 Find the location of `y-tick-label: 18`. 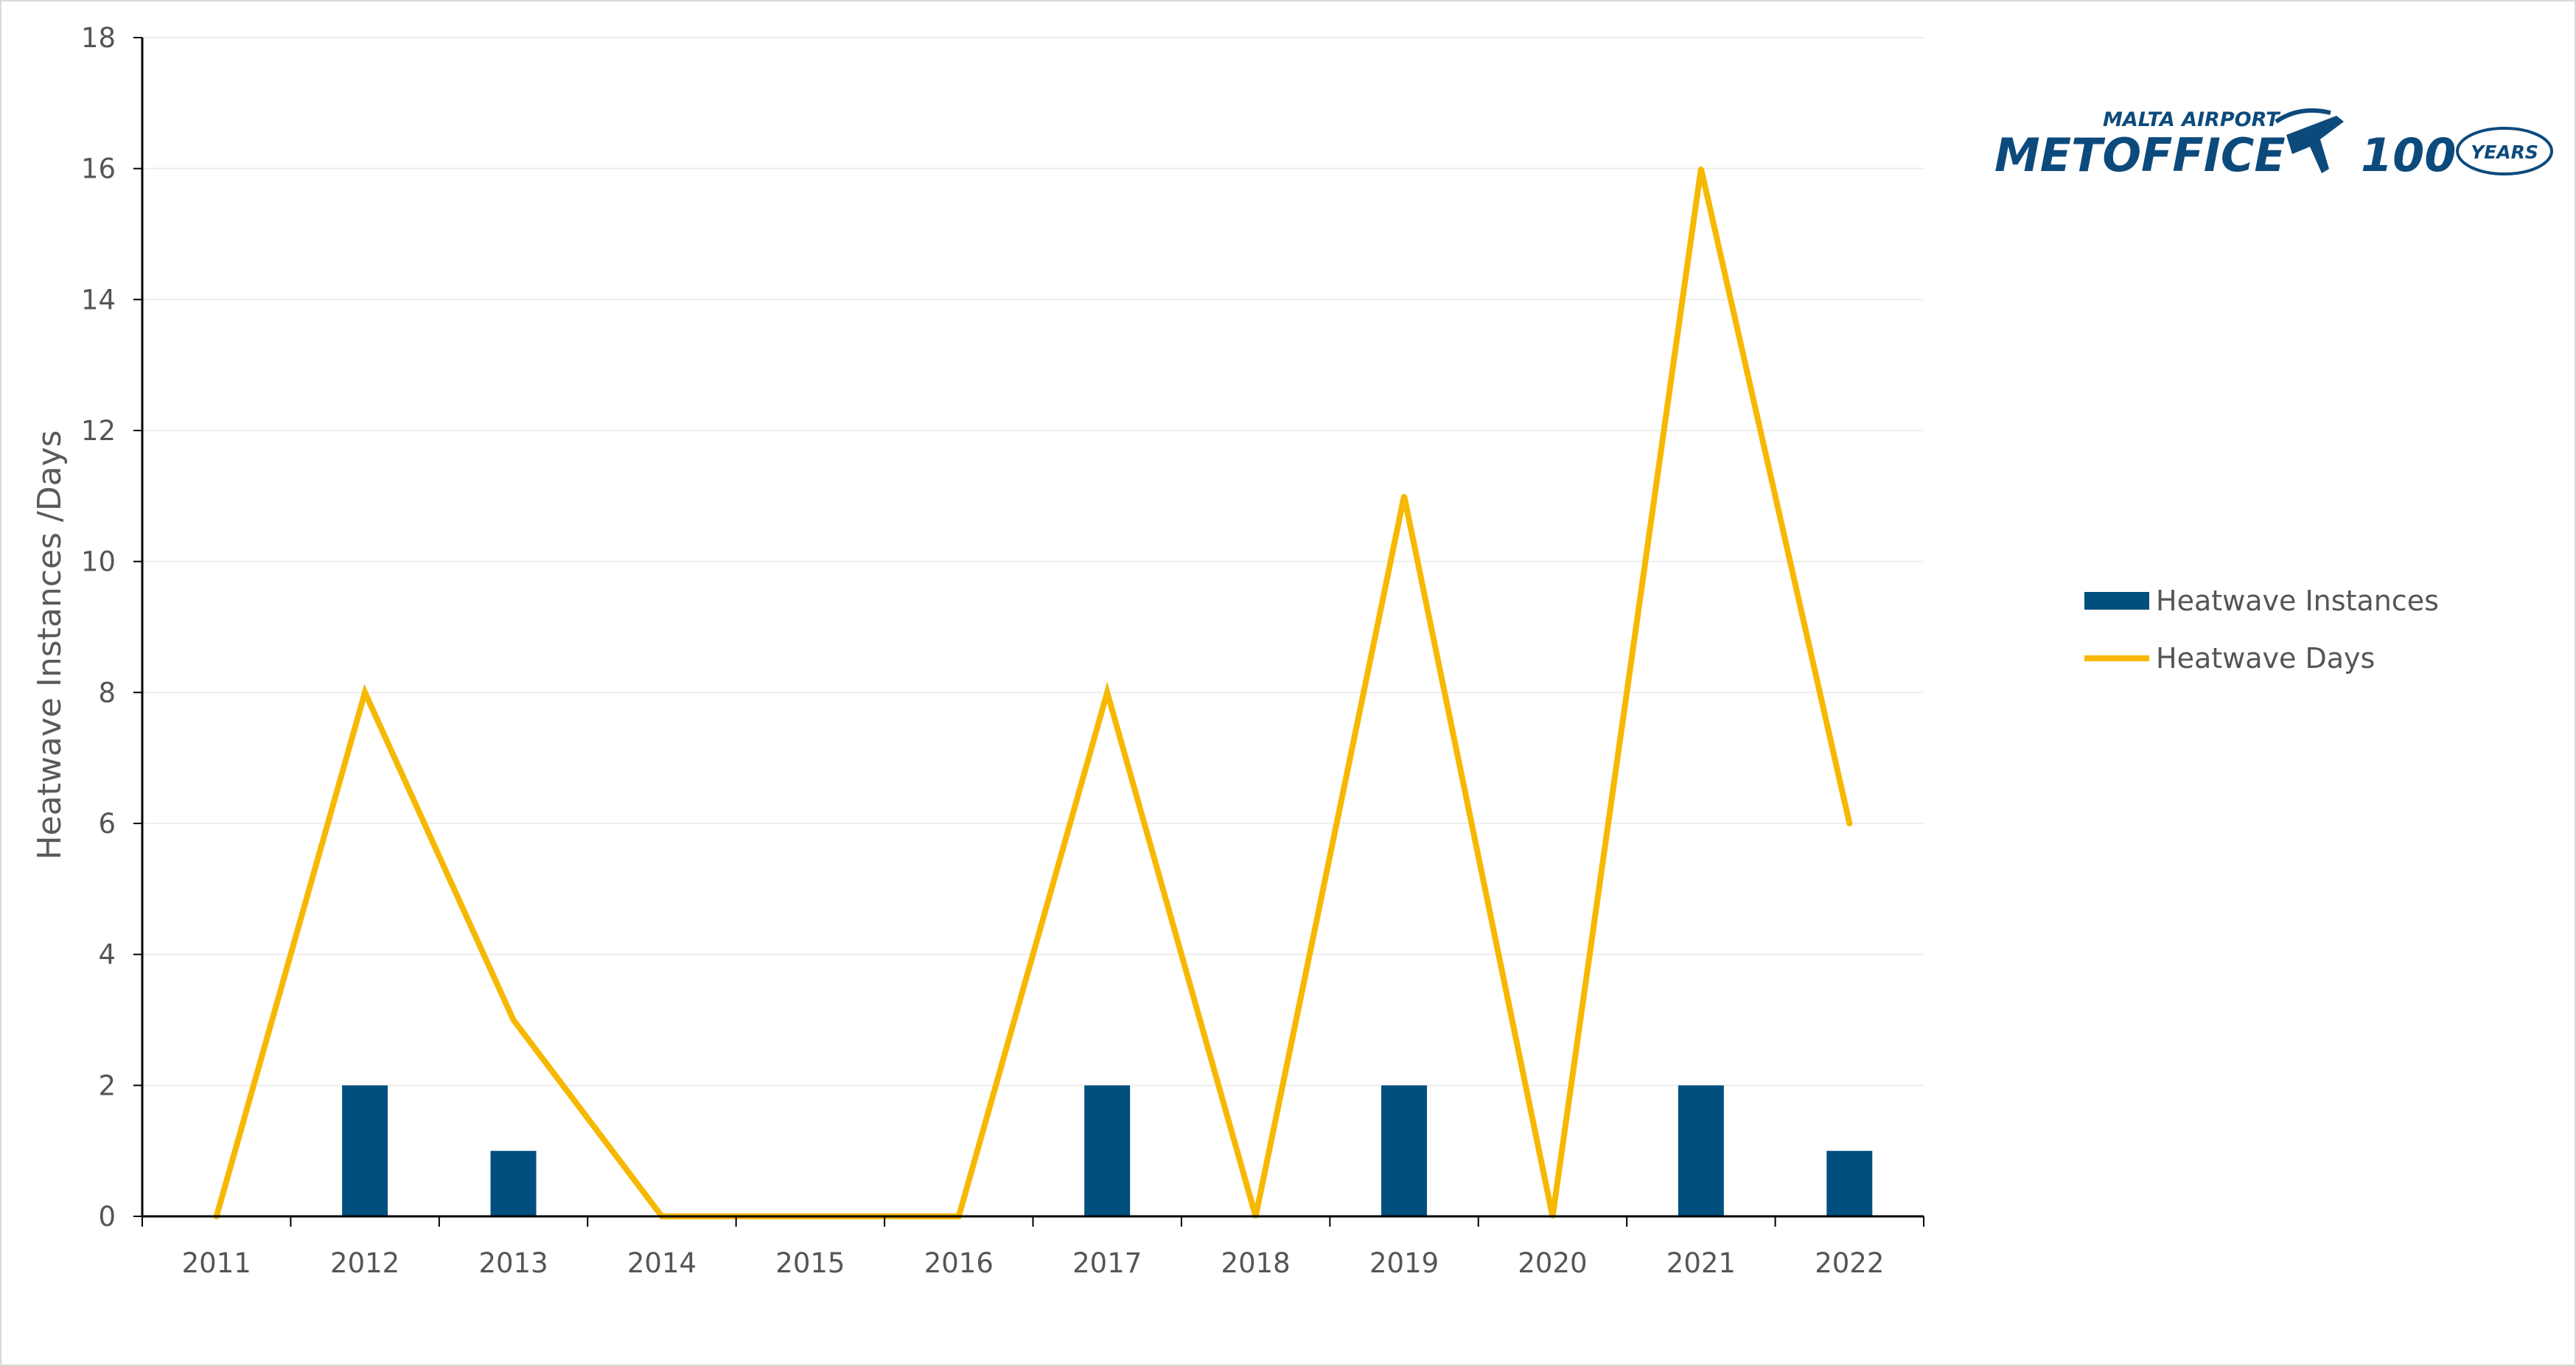

y-tick-label: 18 is located at coordinates (99, 38).